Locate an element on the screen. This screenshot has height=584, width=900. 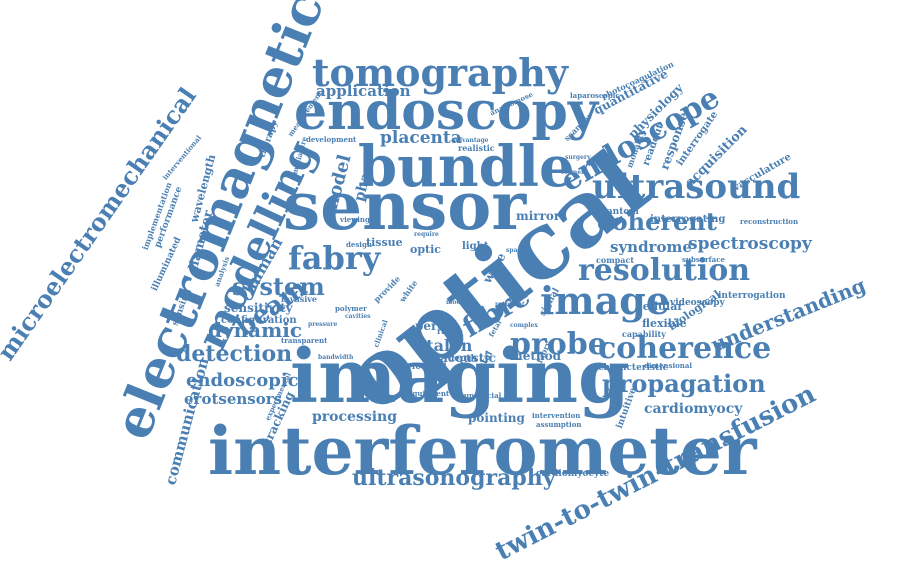
word: surgery is located at coordinates (578, 157).